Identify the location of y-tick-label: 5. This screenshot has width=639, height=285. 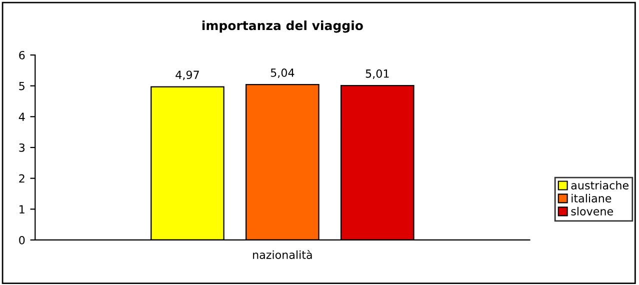
(21, 86).